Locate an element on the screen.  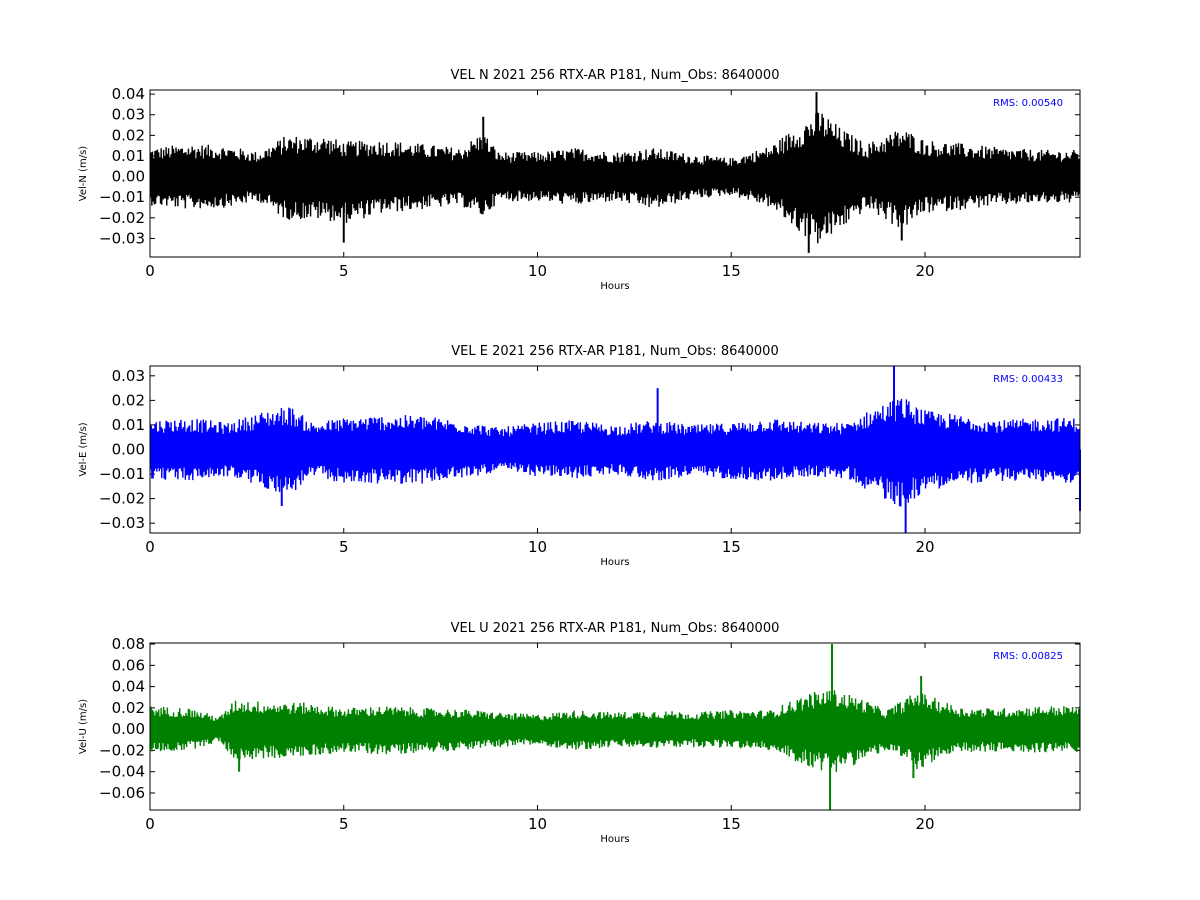
y-tick-label: −0.06 is located at coordinates (122, 793).